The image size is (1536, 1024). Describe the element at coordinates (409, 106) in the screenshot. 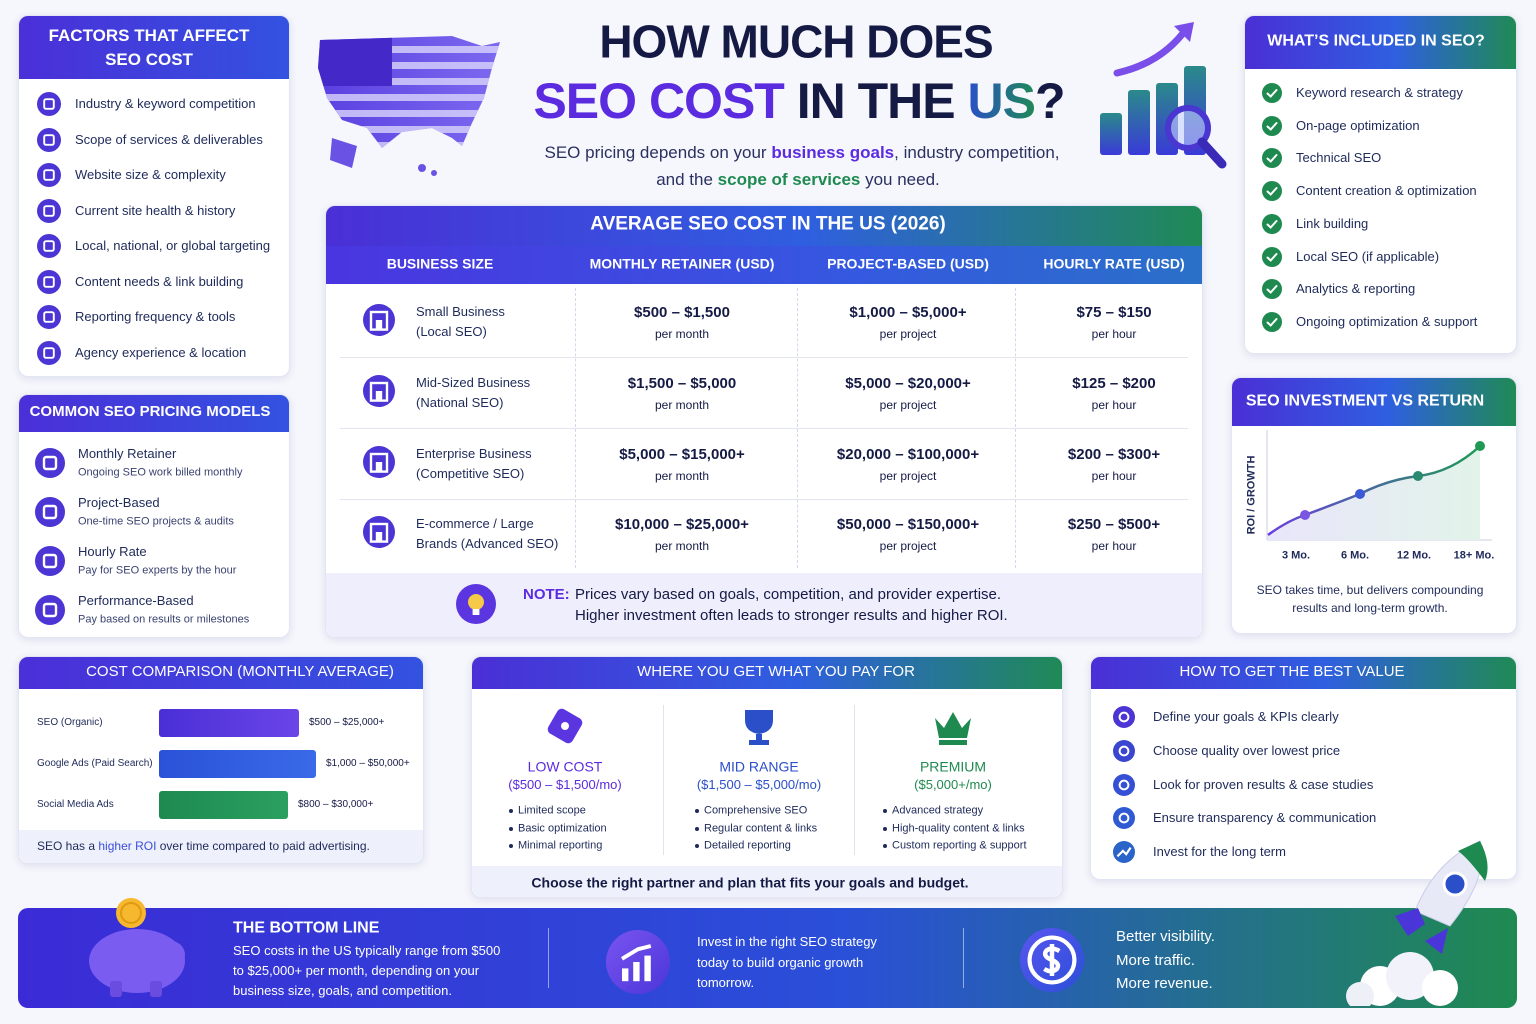

I see `us-map-svg` at that location.